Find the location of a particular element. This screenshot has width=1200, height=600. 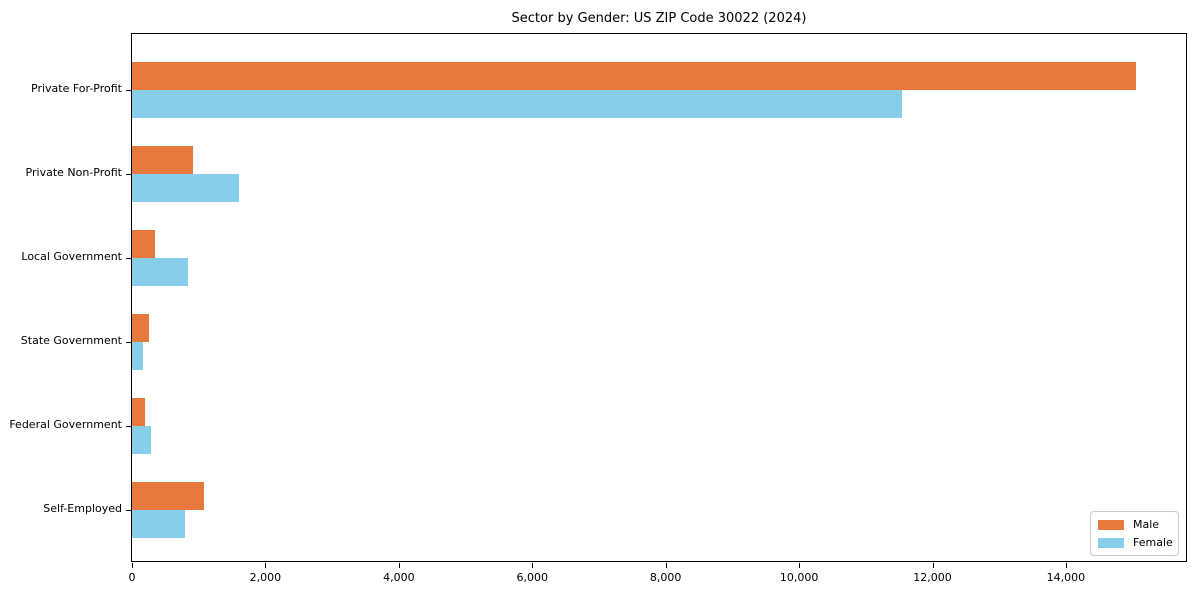

y-axis-label: Private Non-Profit is located at coordinates (73, 172).